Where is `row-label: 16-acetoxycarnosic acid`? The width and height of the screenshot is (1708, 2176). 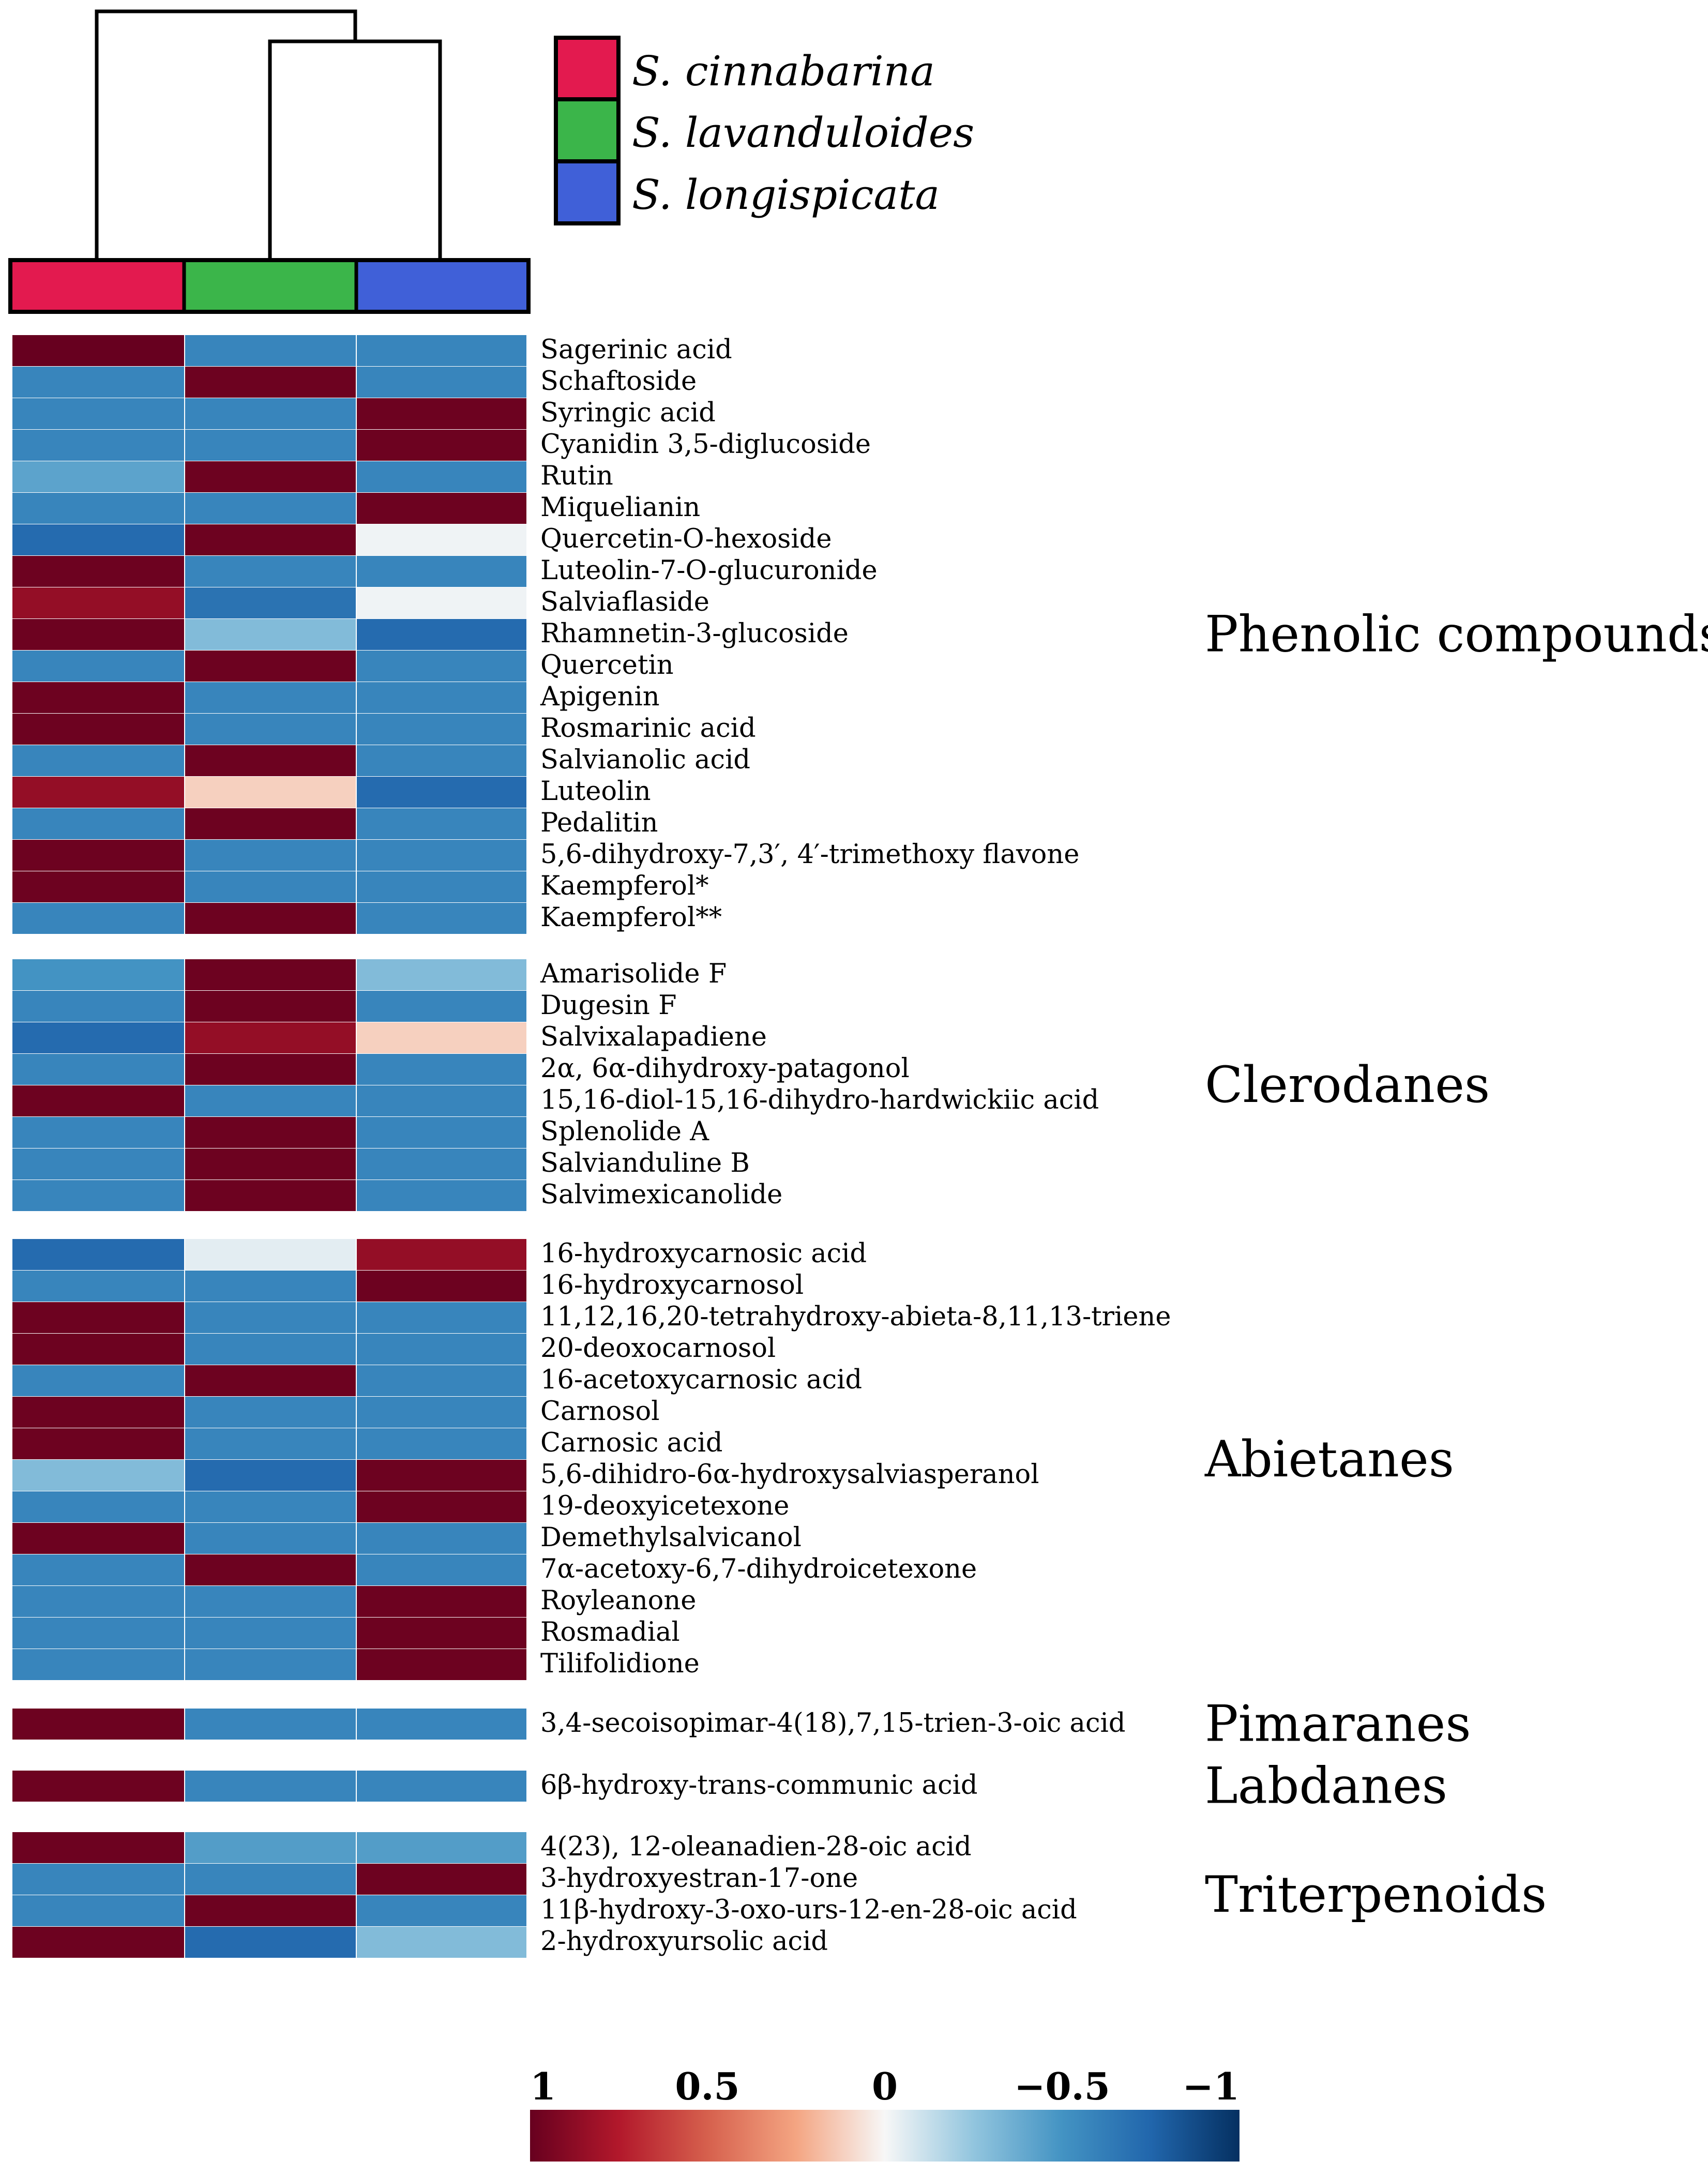
row-label: 16-acetoxycarnosic acid is located at coordinates (701, 1380).